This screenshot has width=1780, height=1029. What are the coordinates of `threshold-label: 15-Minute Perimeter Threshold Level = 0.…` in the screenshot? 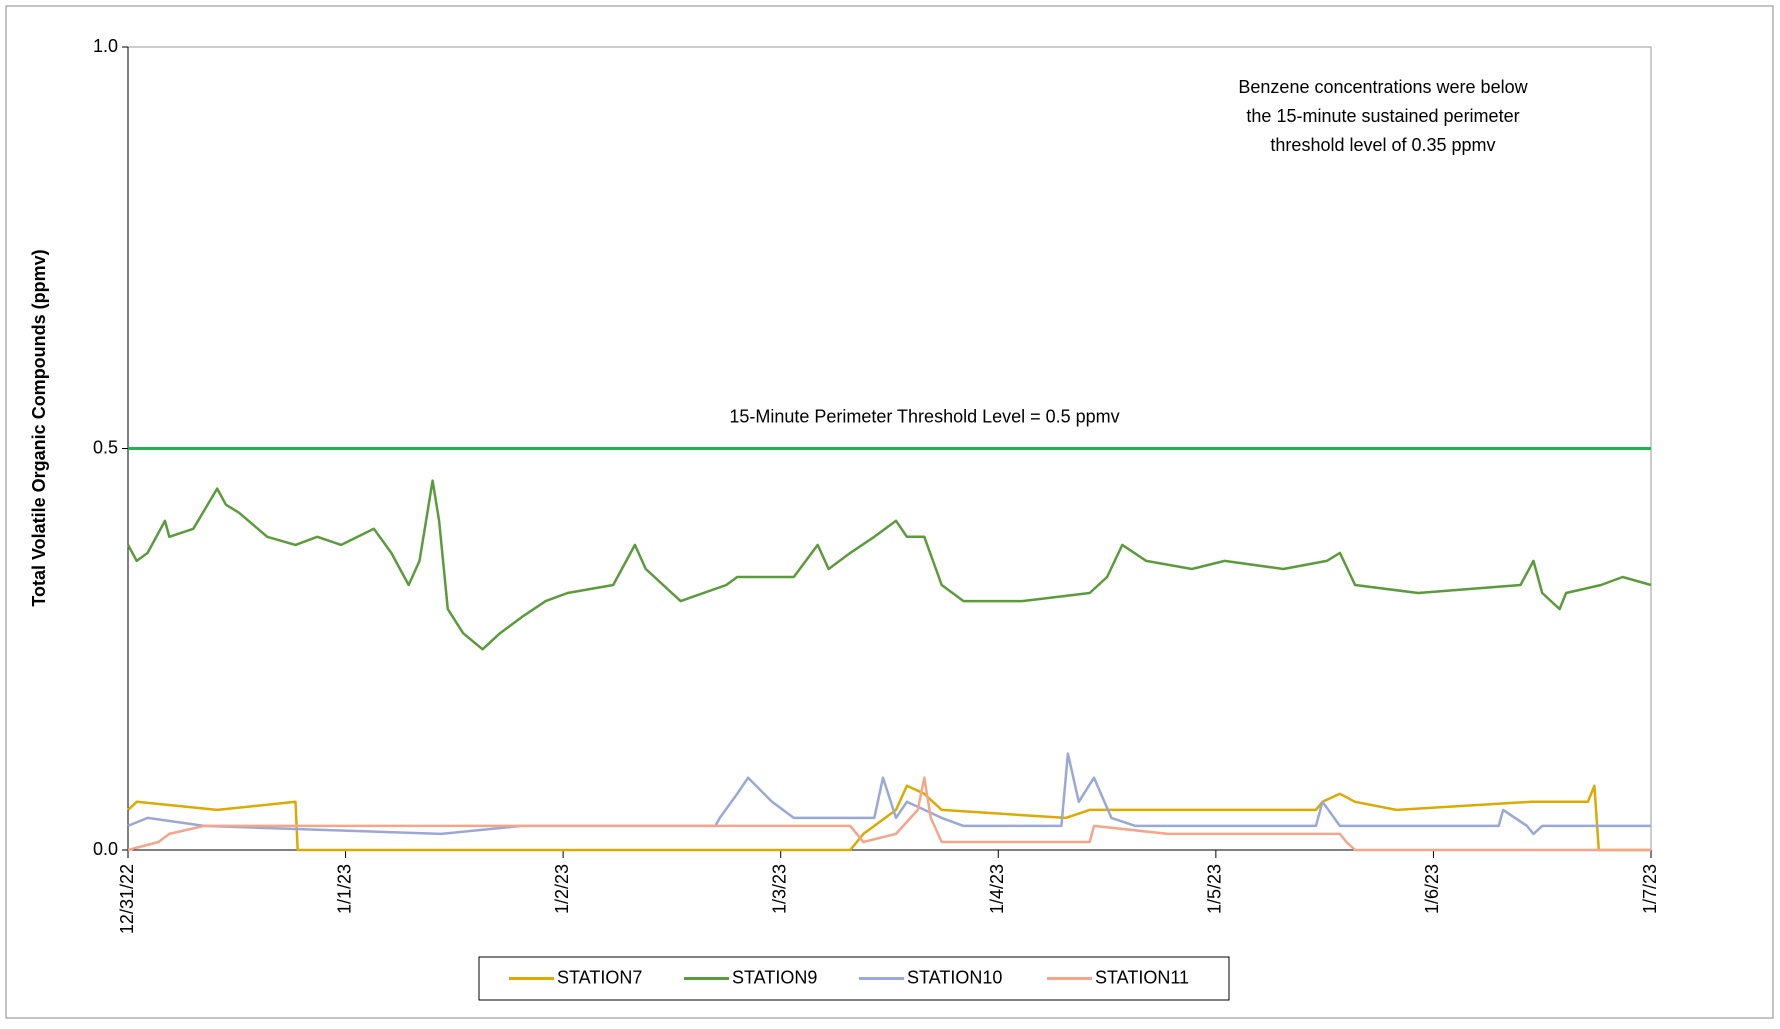 It's located at (924, 416).